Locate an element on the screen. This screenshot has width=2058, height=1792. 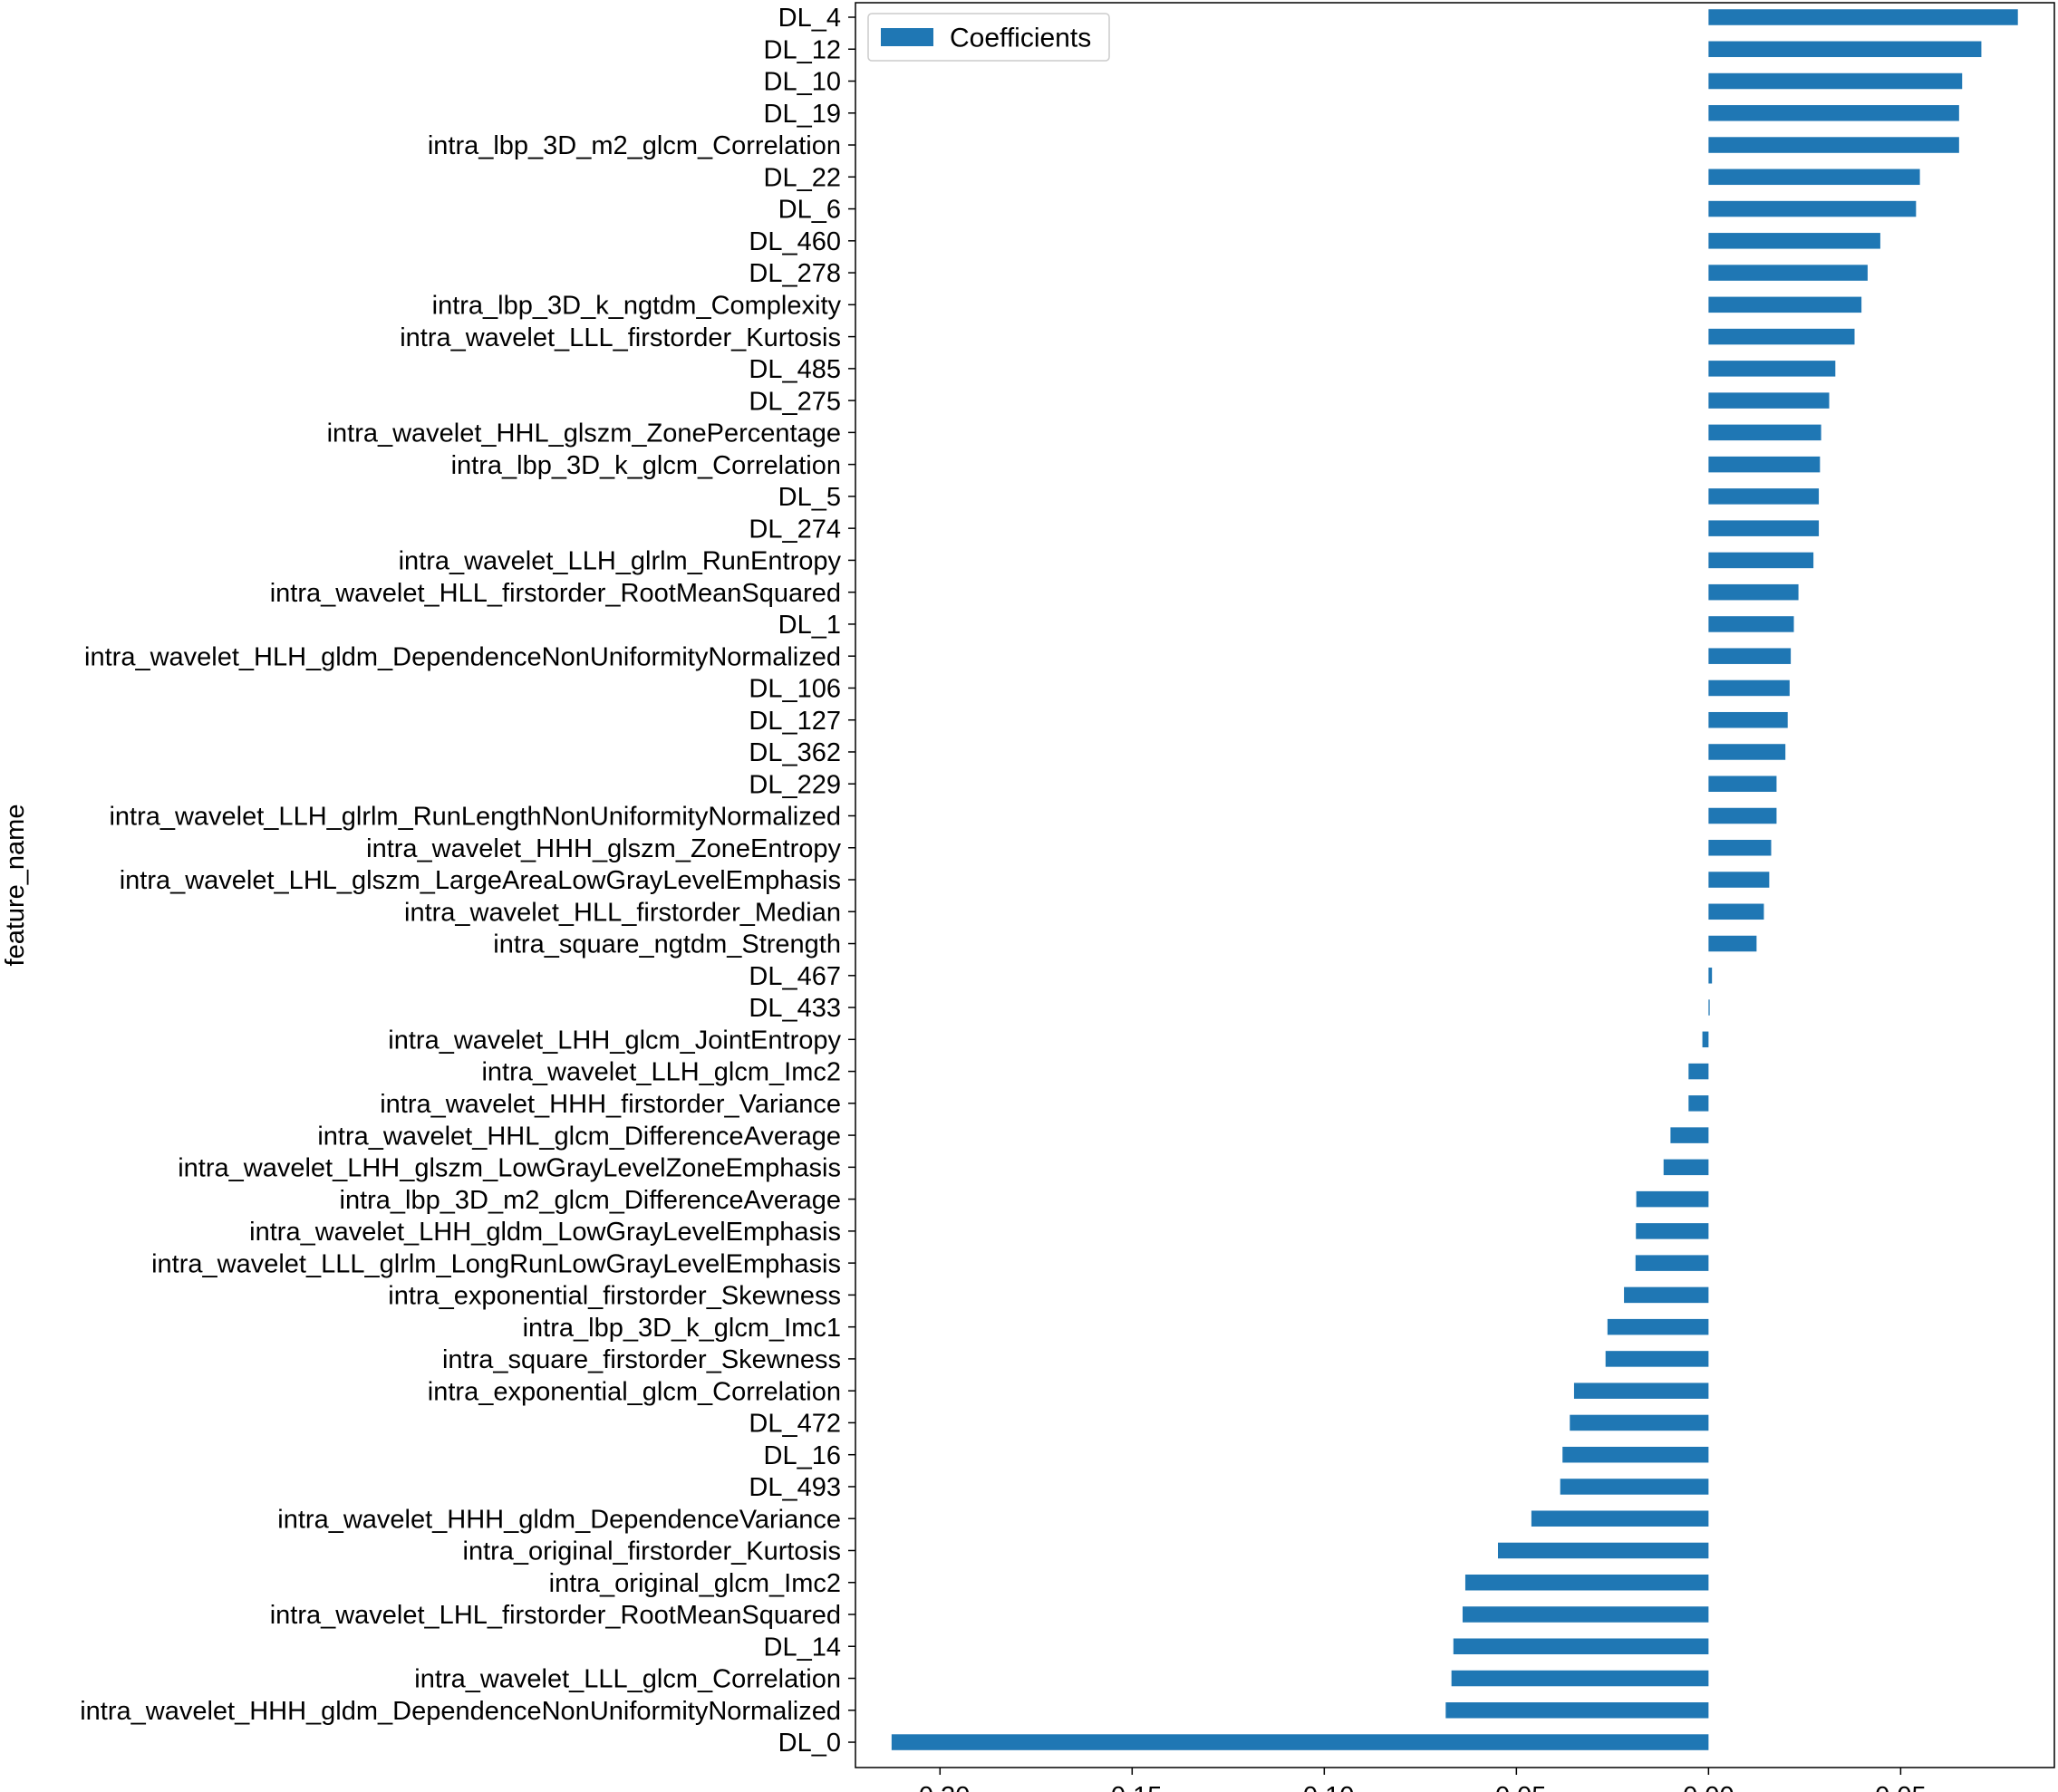
y-tick-label: DL_433 is located at coordinates (795, 1008).